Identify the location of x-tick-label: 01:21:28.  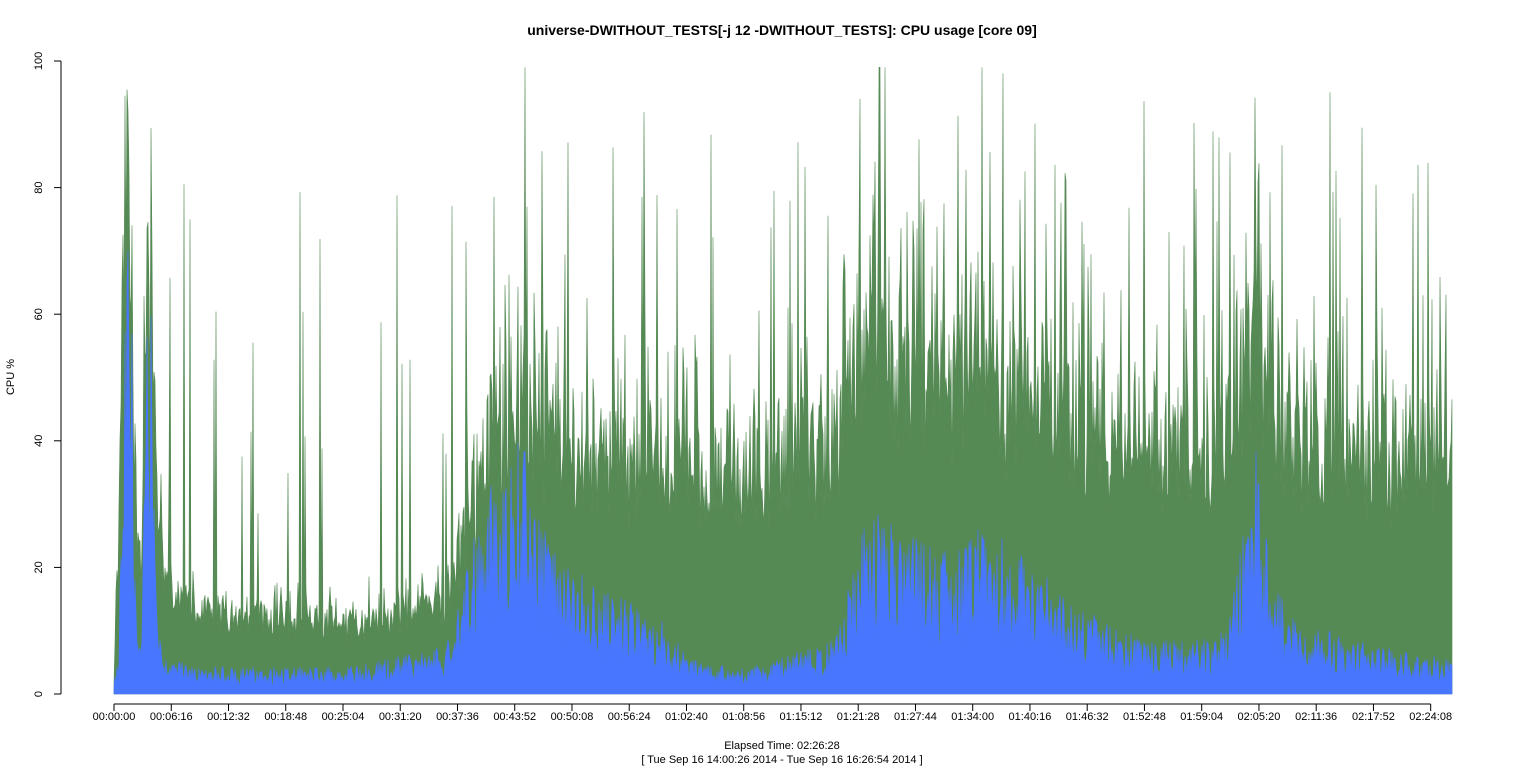
(858, 717).